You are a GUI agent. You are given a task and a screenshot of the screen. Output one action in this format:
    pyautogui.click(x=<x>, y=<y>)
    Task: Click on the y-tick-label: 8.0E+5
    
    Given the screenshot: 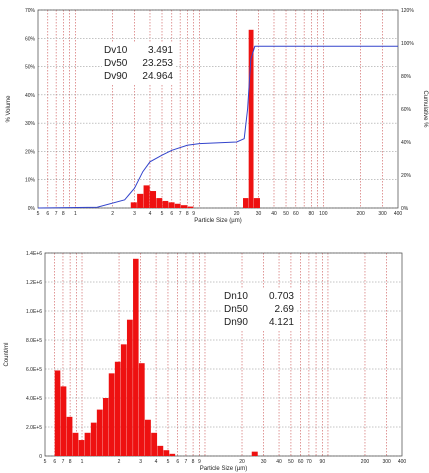 What is the action you would take?
    pyautogui.click(x=34, y=341)
    